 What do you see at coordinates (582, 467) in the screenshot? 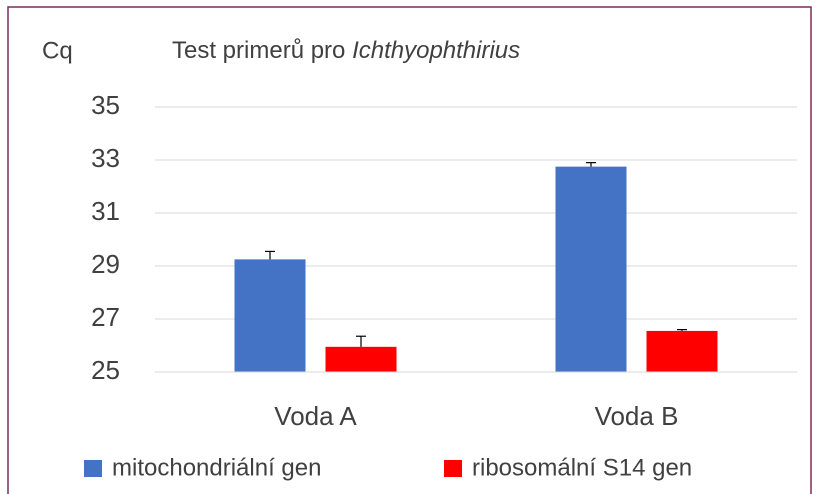
I see `legend-label: ribosomální S14 gen` at bounding box center [582, 467].